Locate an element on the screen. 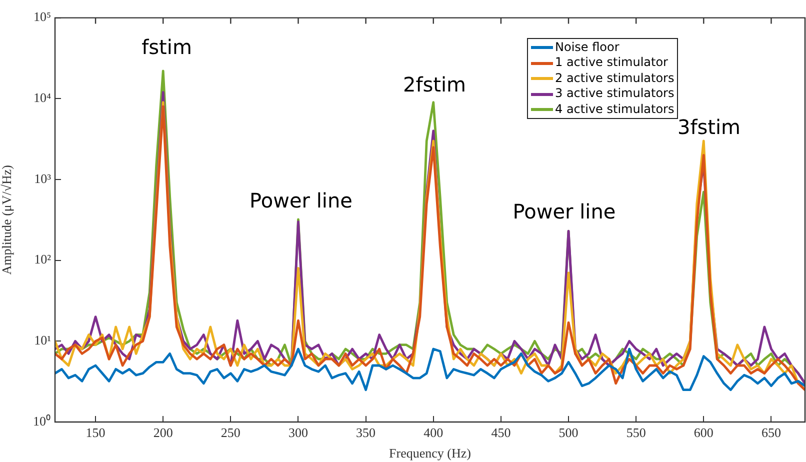  annotation: 2fstim is located at coordinates (434, 84).